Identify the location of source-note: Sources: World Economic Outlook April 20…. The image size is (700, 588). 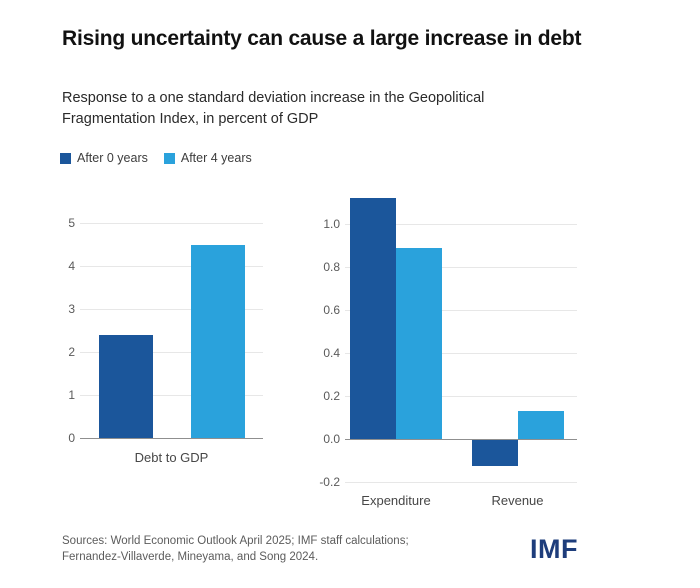
(282, 549).